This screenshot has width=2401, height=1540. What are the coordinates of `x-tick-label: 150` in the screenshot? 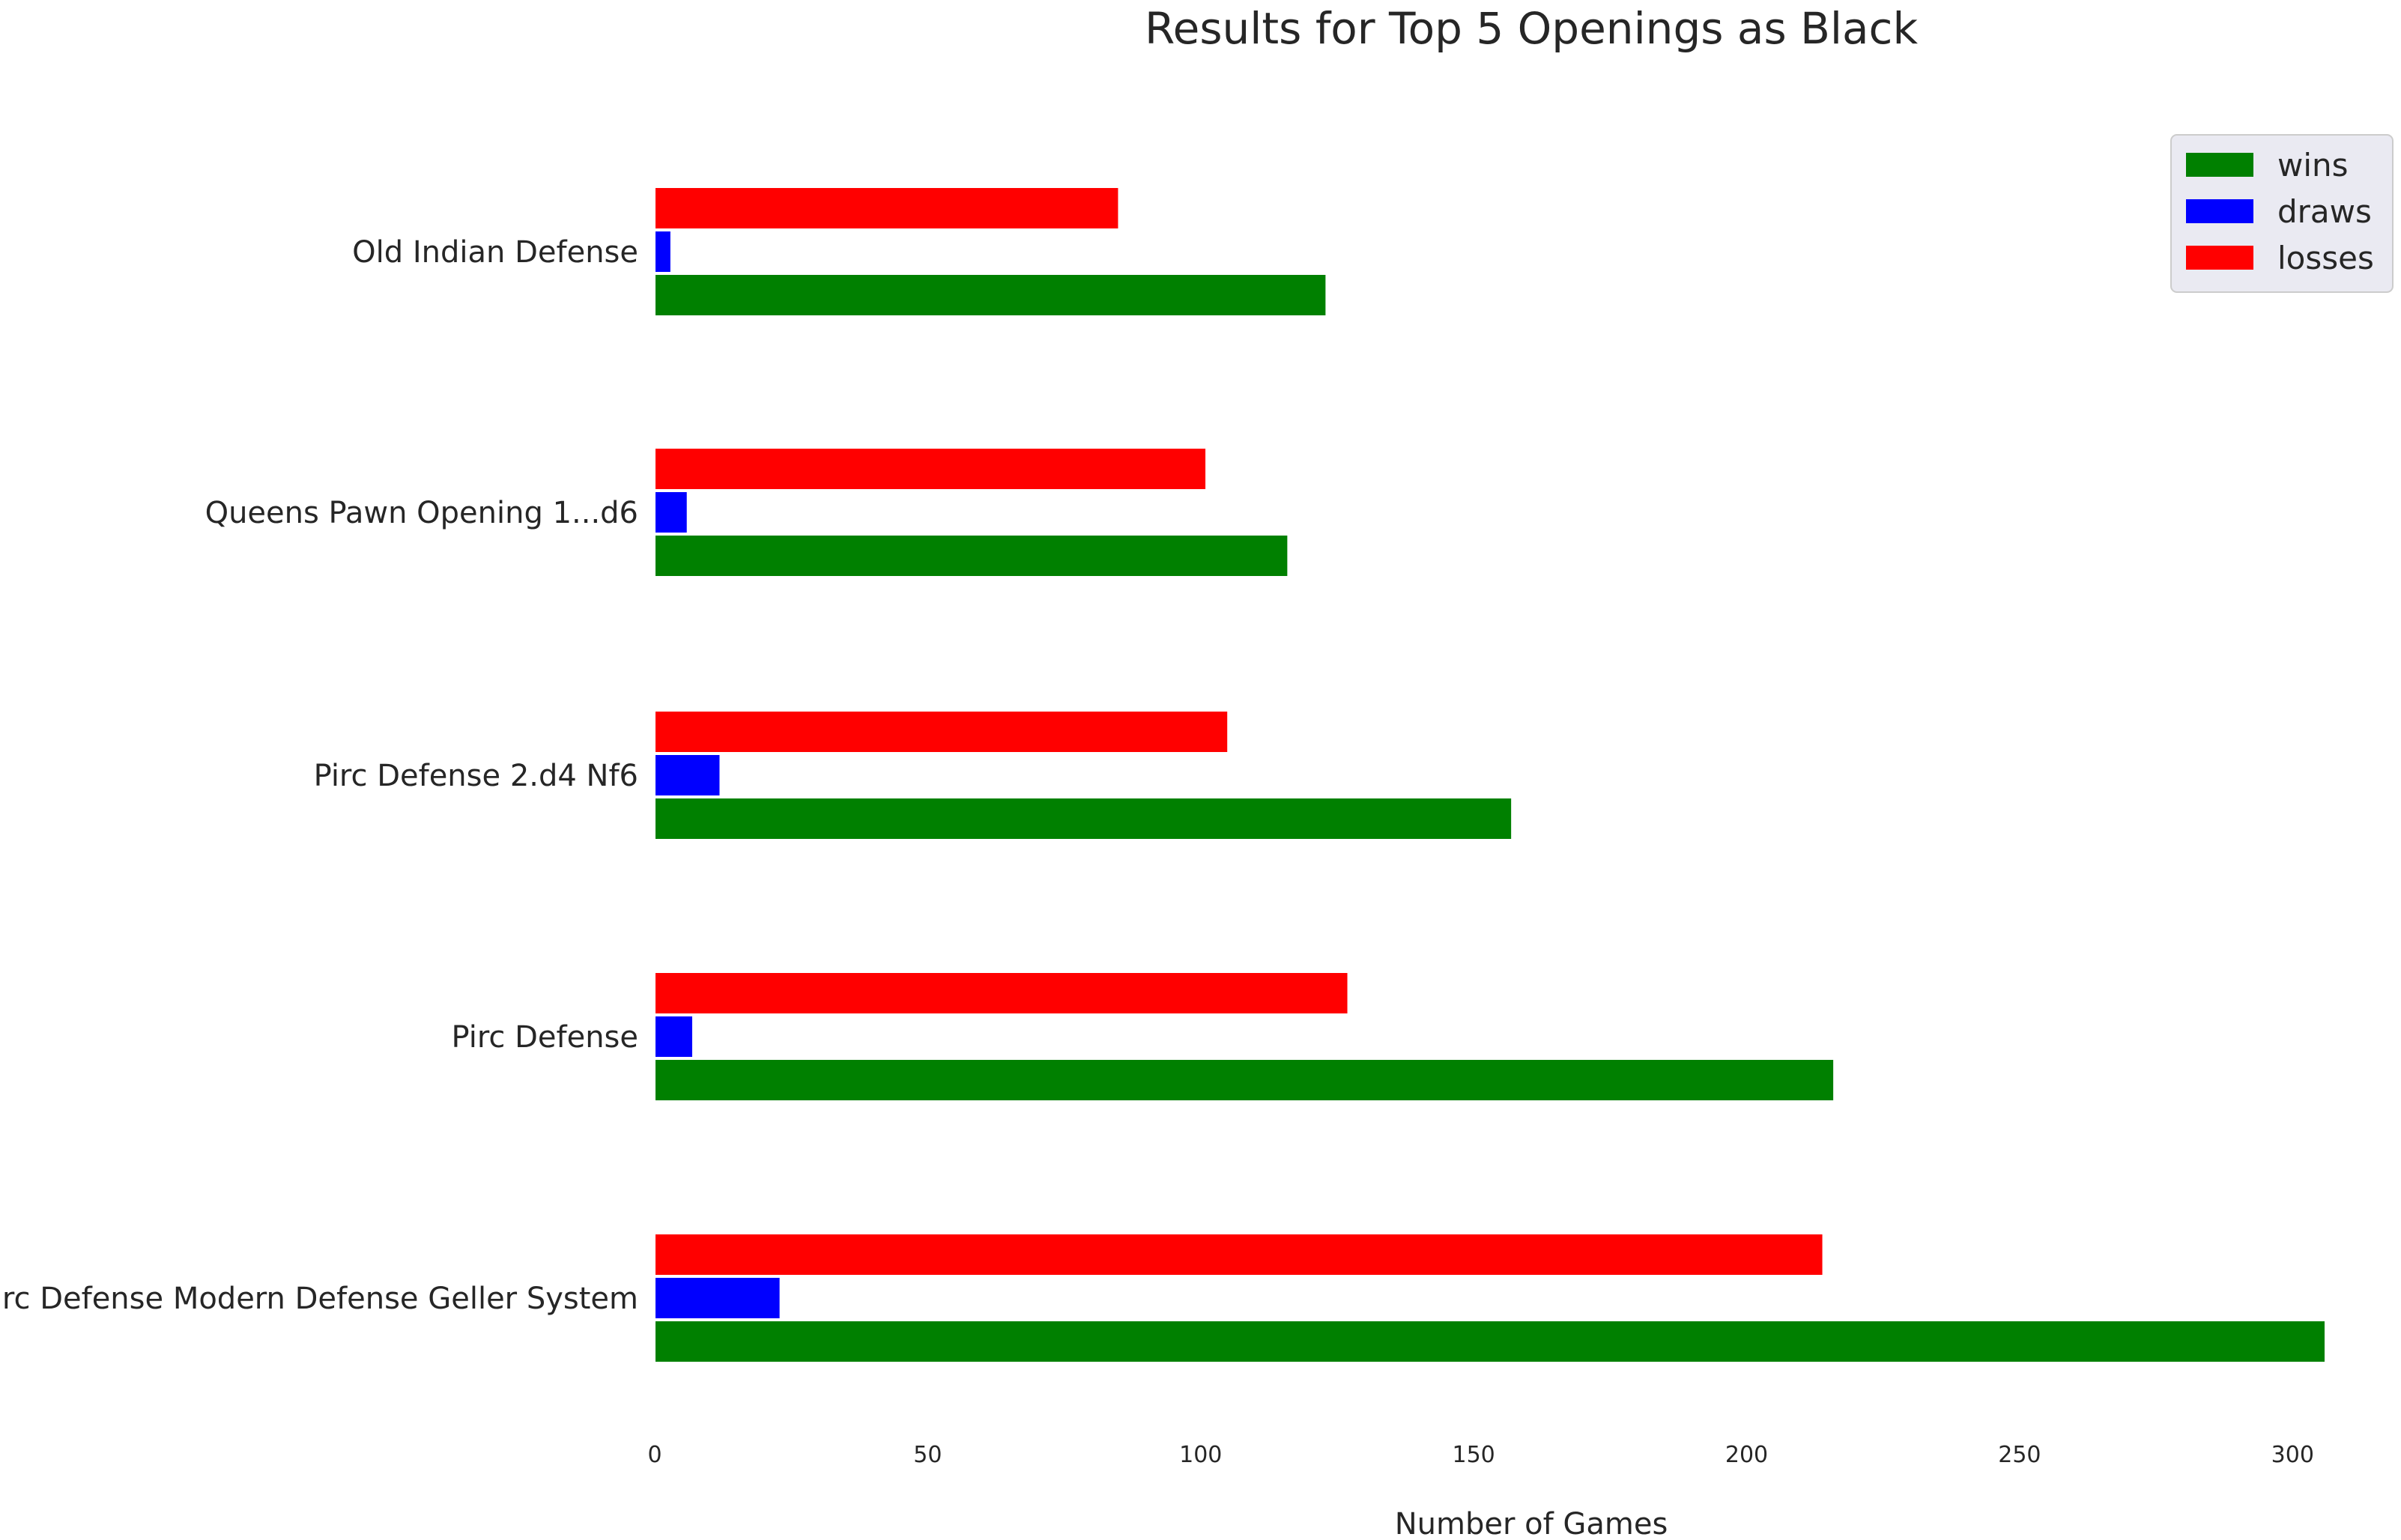 It's located at (1474, 1455).